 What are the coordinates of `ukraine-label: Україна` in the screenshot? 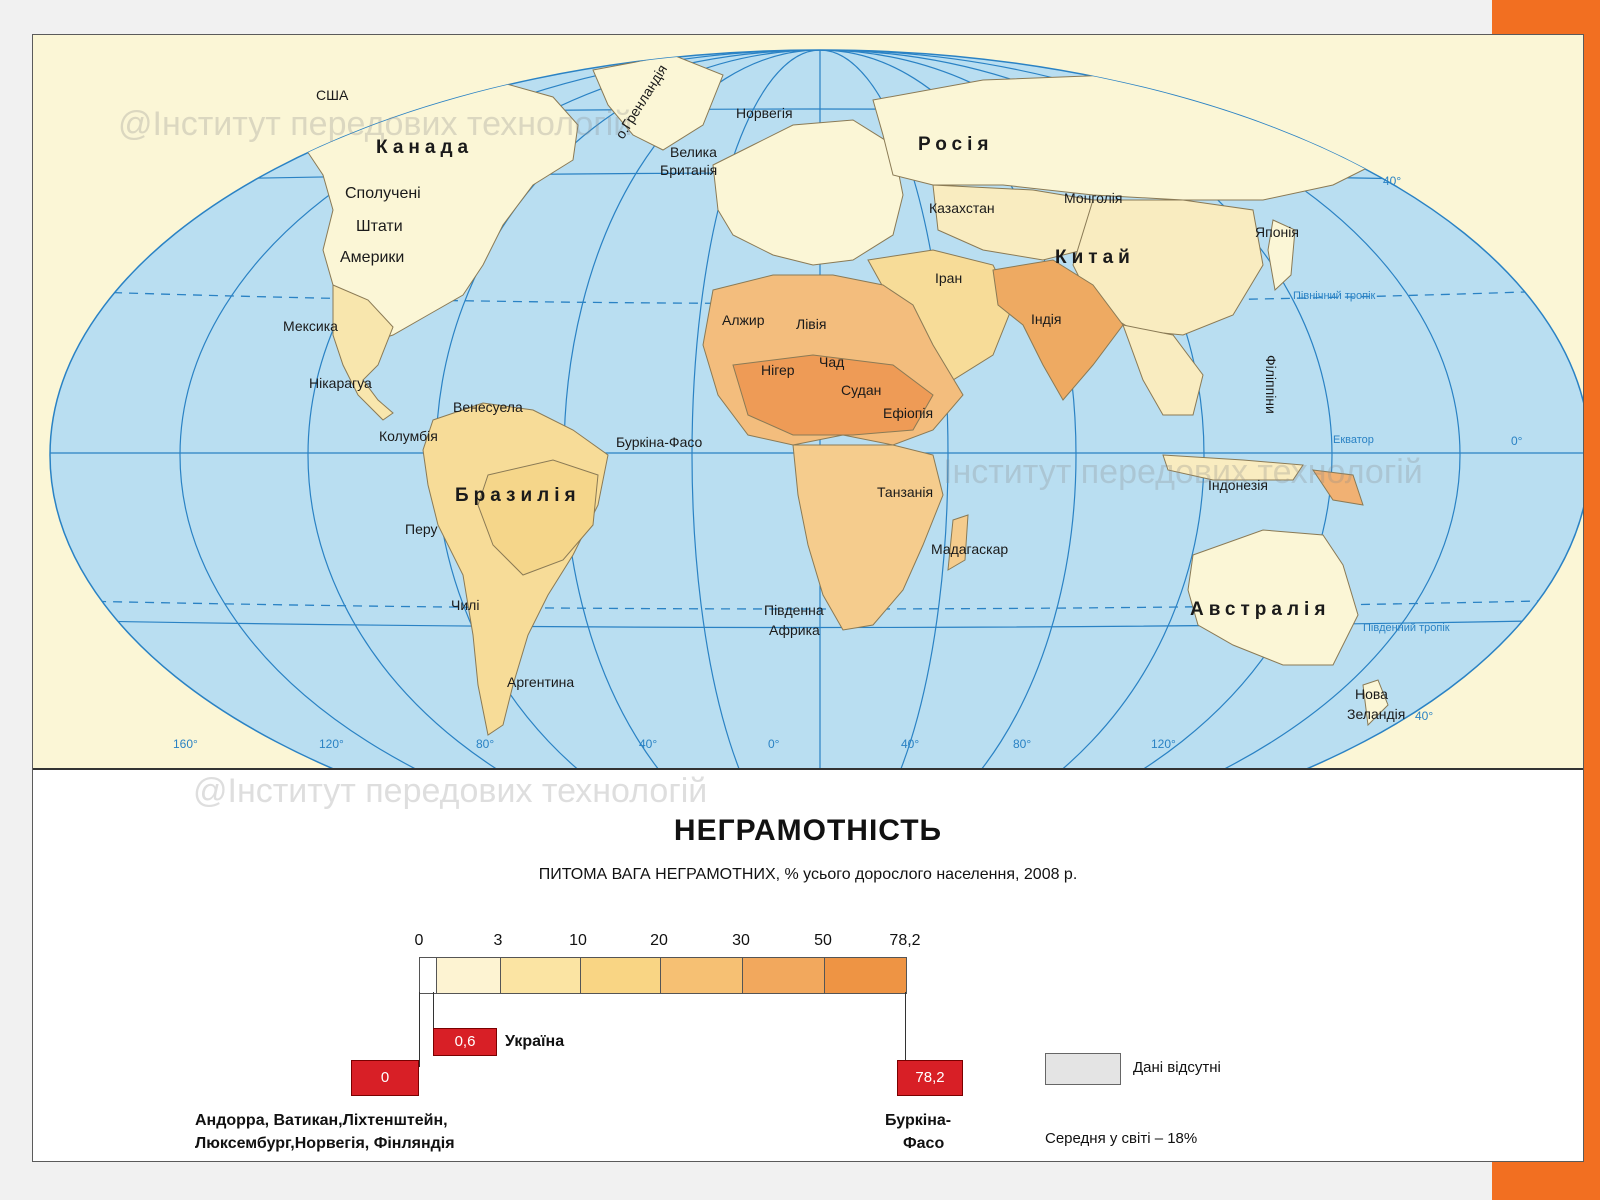 It's located at (535, 1041).